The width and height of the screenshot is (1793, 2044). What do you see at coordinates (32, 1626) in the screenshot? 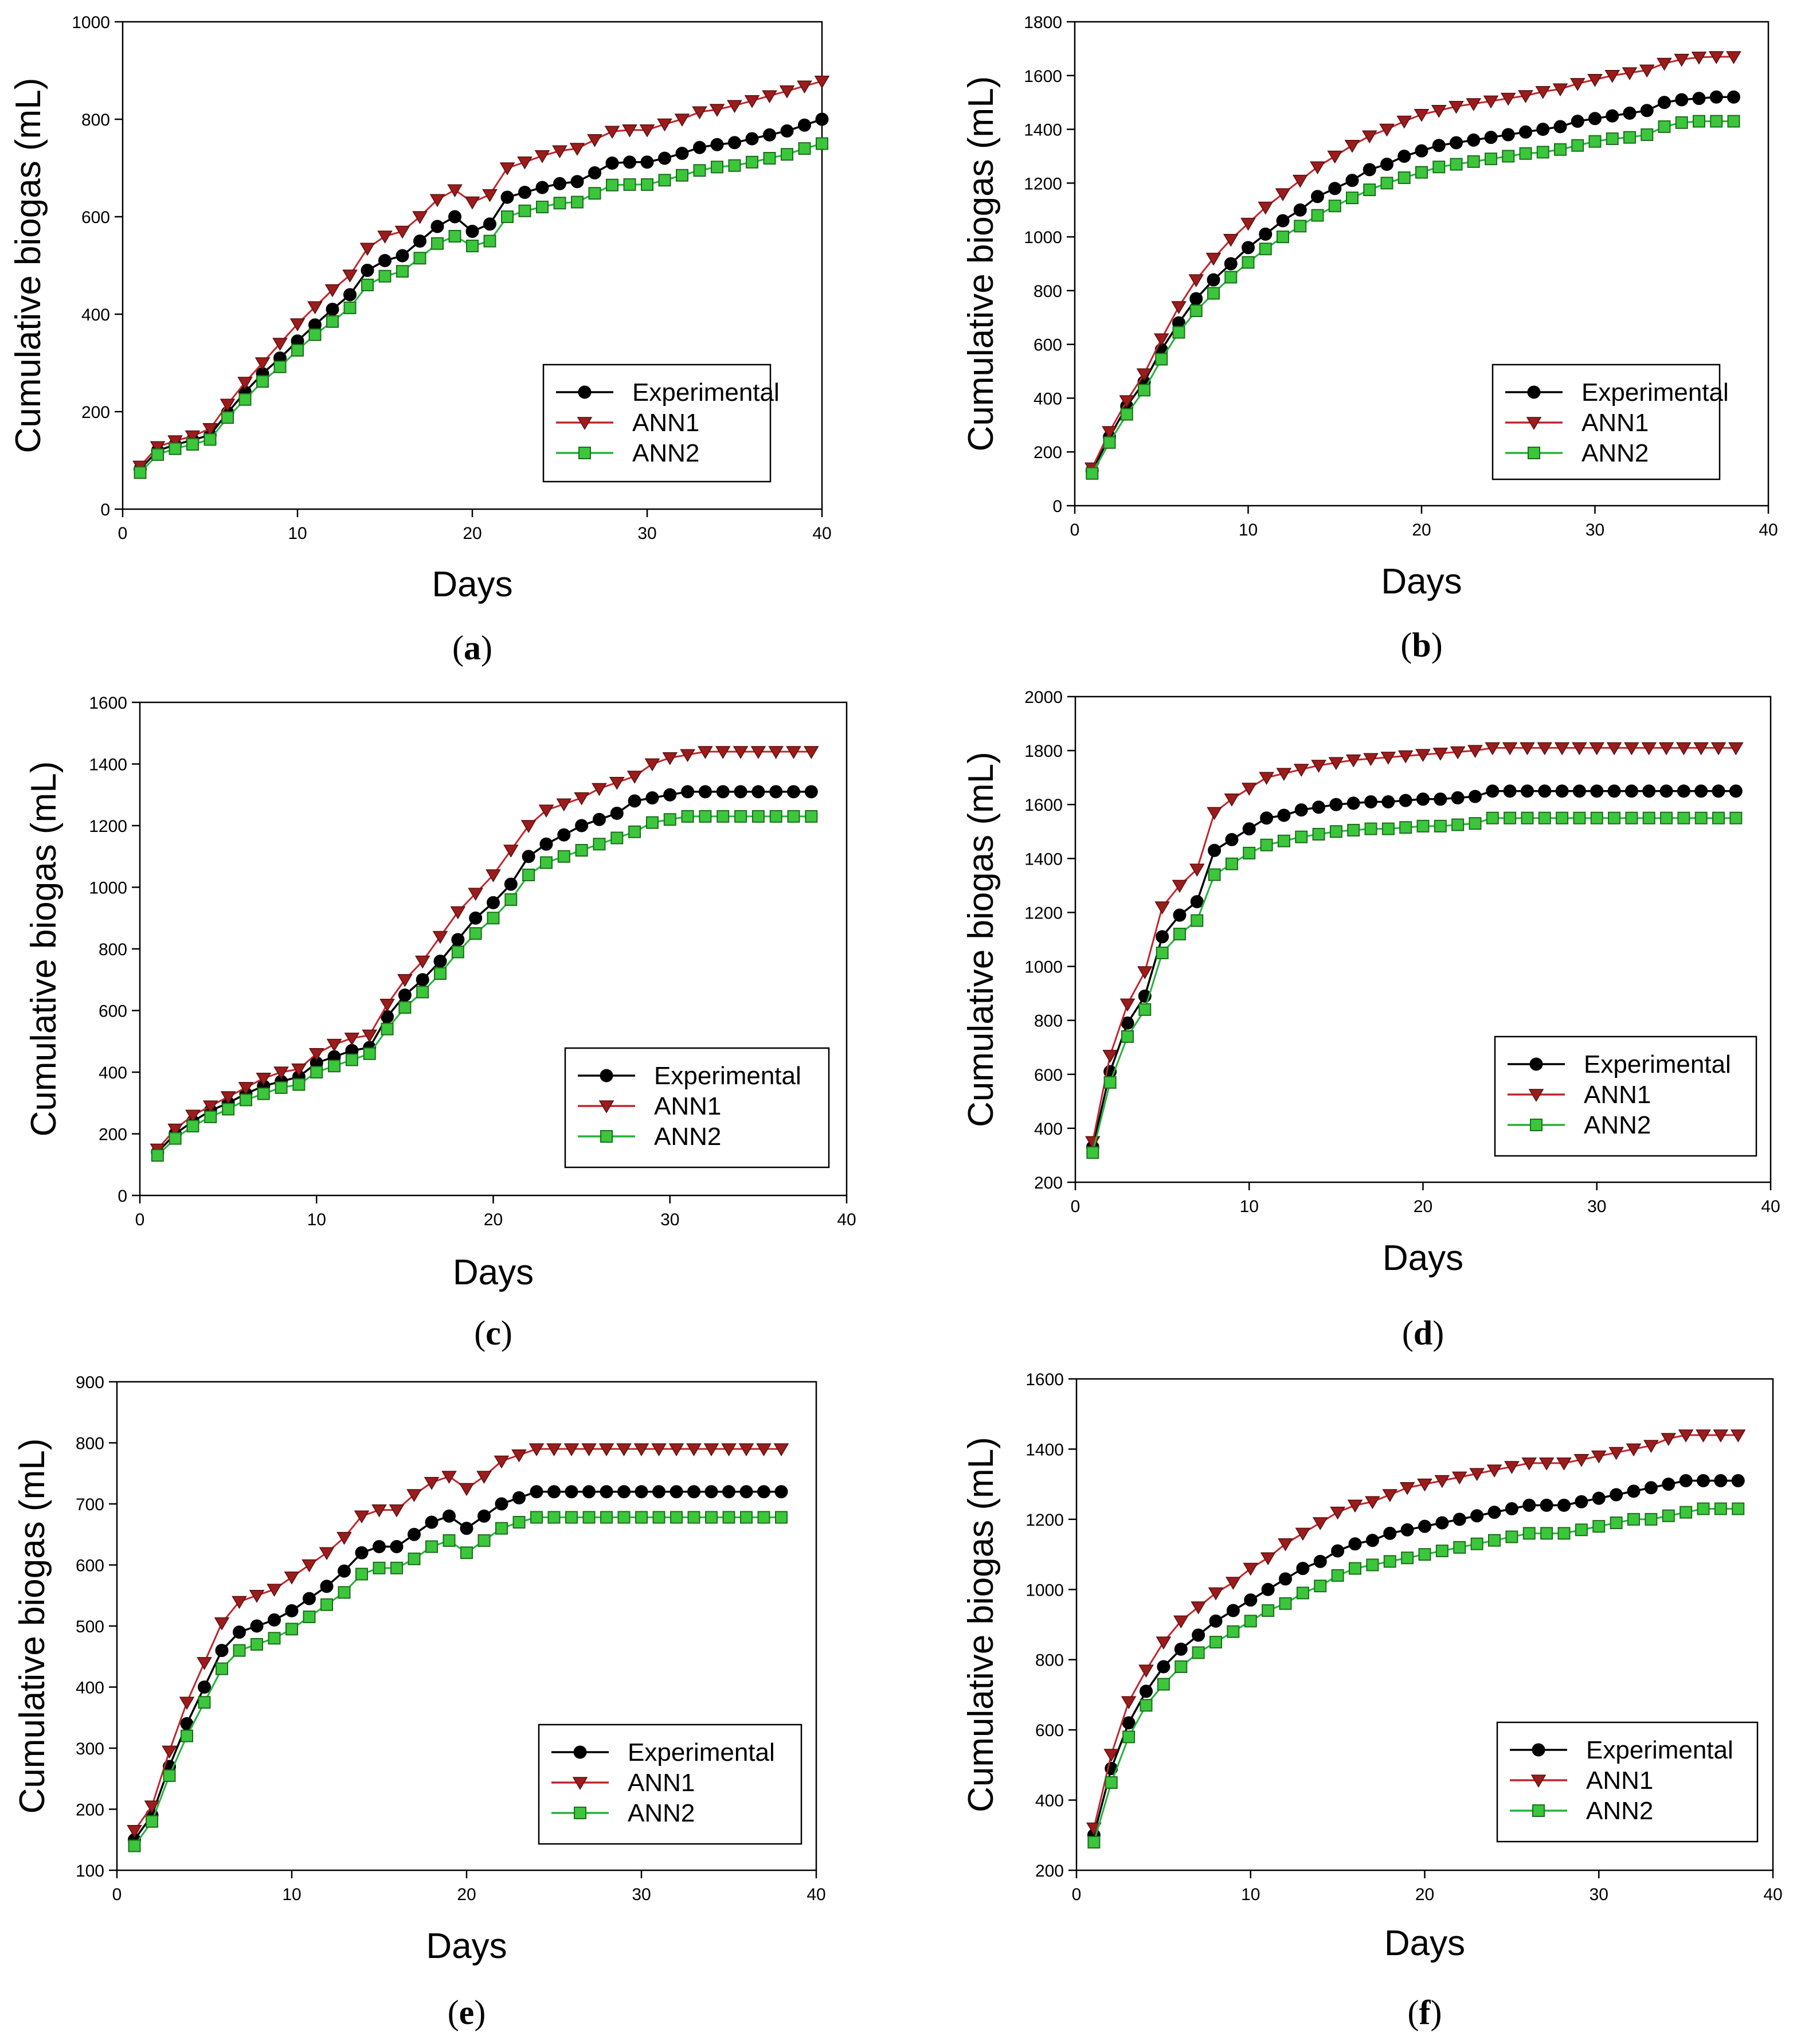
I see `y-axis-label-e: Cumulative biogas (mL)` at bounding box center [32, 1626].